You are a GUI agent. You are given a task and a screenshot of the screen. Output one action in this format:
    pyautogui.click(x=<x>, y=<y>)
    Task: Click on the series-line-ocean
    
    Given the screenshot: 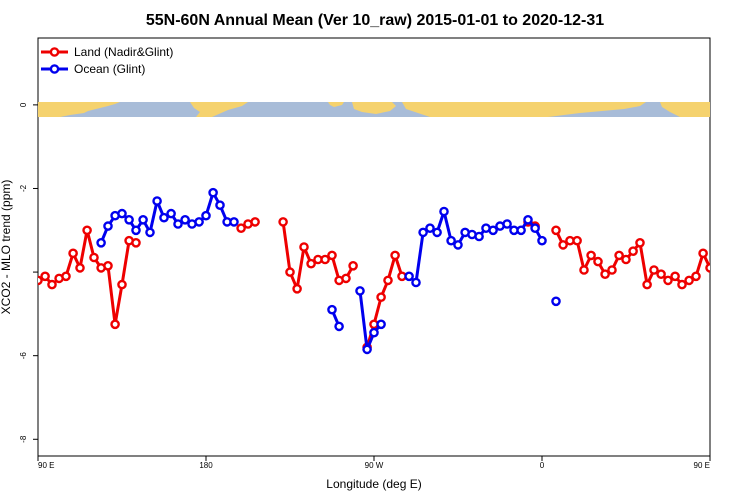 What is the action you would take?
    pyautogui.click(x=476, y=247)
    